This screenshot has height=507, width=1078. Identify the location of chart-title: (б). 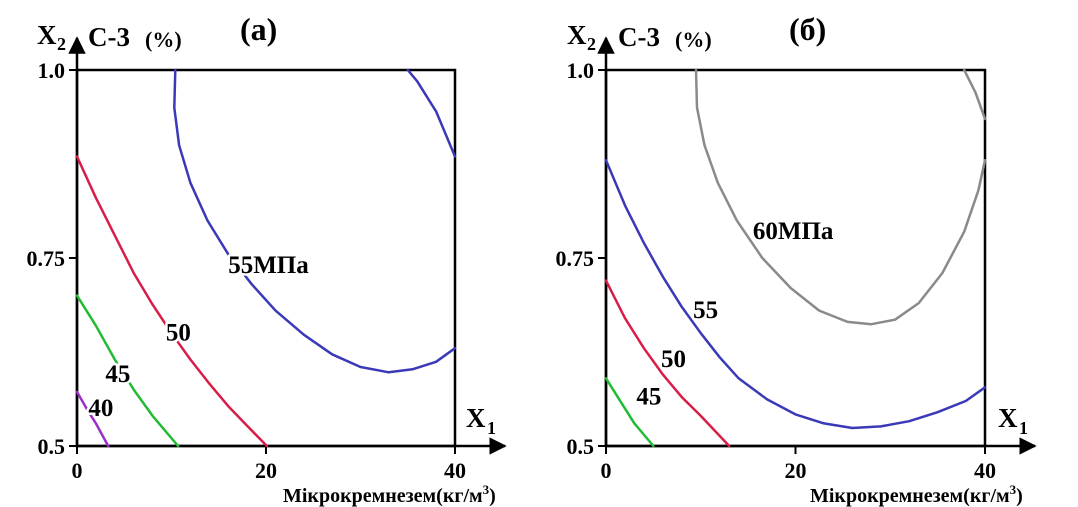
(807, 29).